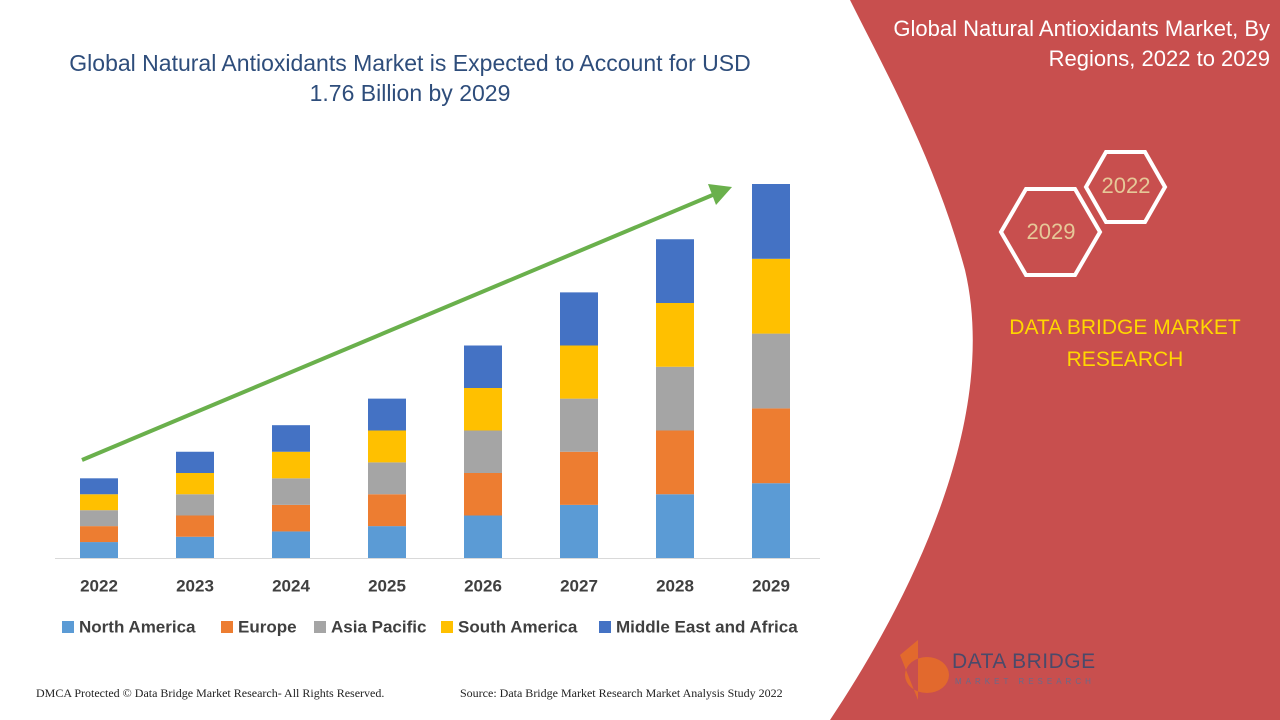  Describe the element at coordinates (267, 626) in the screenshot. I see `legend-label: Europe` at that location.